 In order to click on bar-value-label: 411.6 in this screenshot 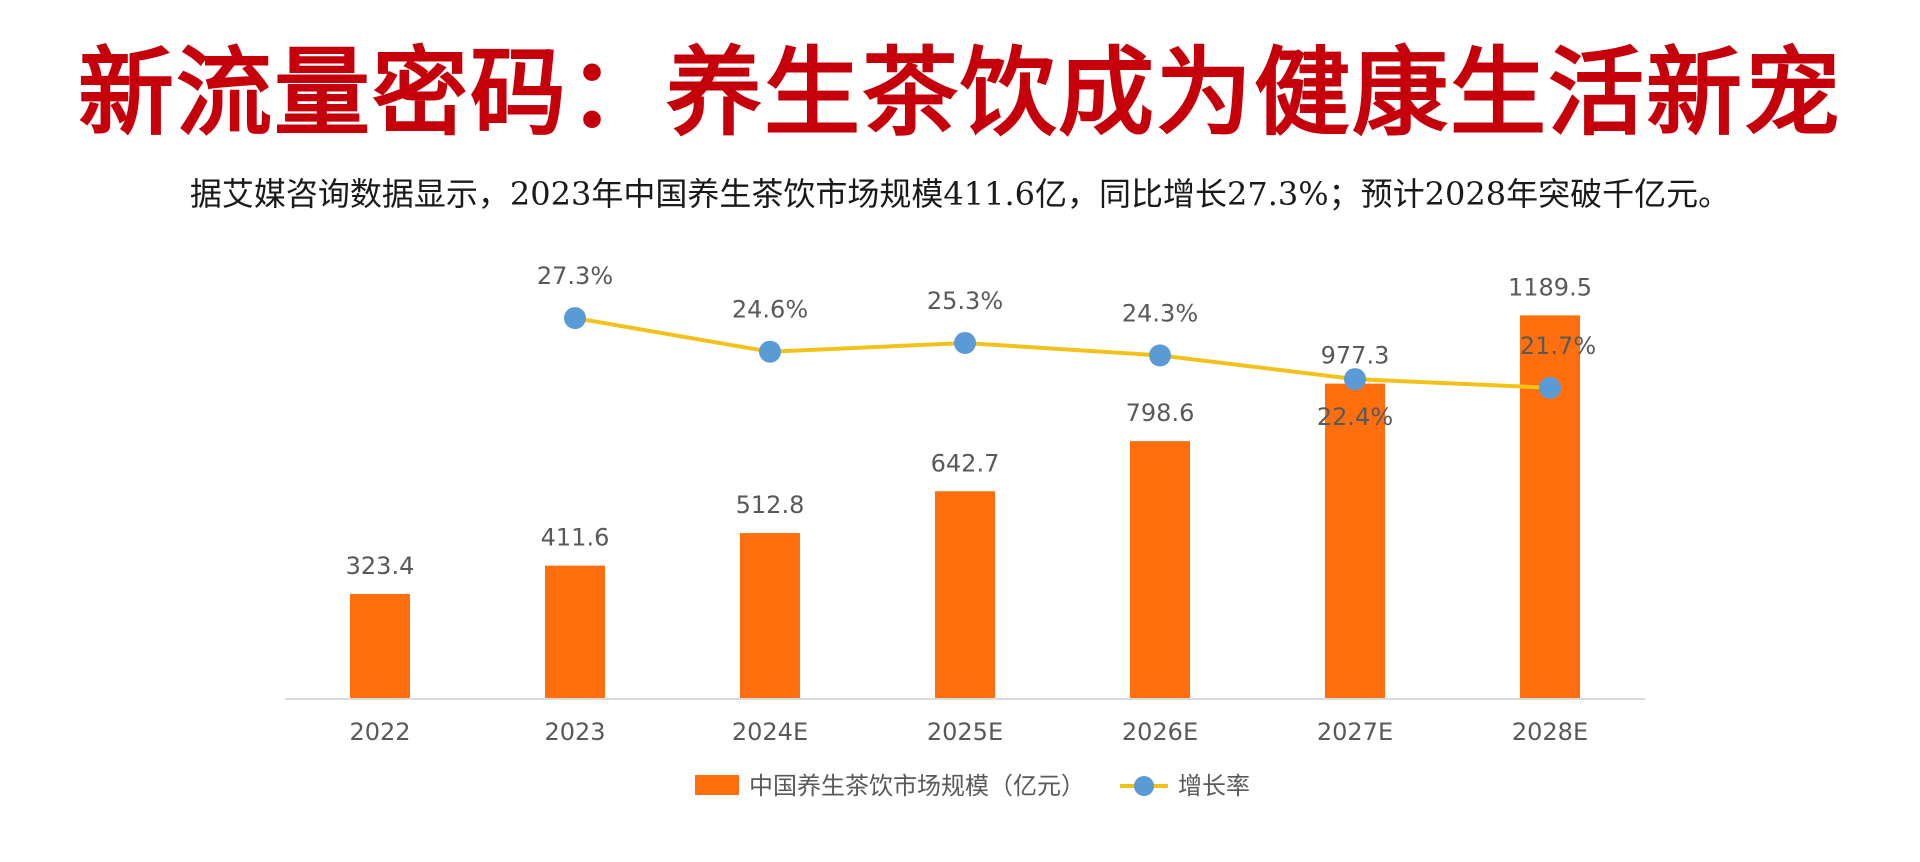, I will do `click(575, 538)`.